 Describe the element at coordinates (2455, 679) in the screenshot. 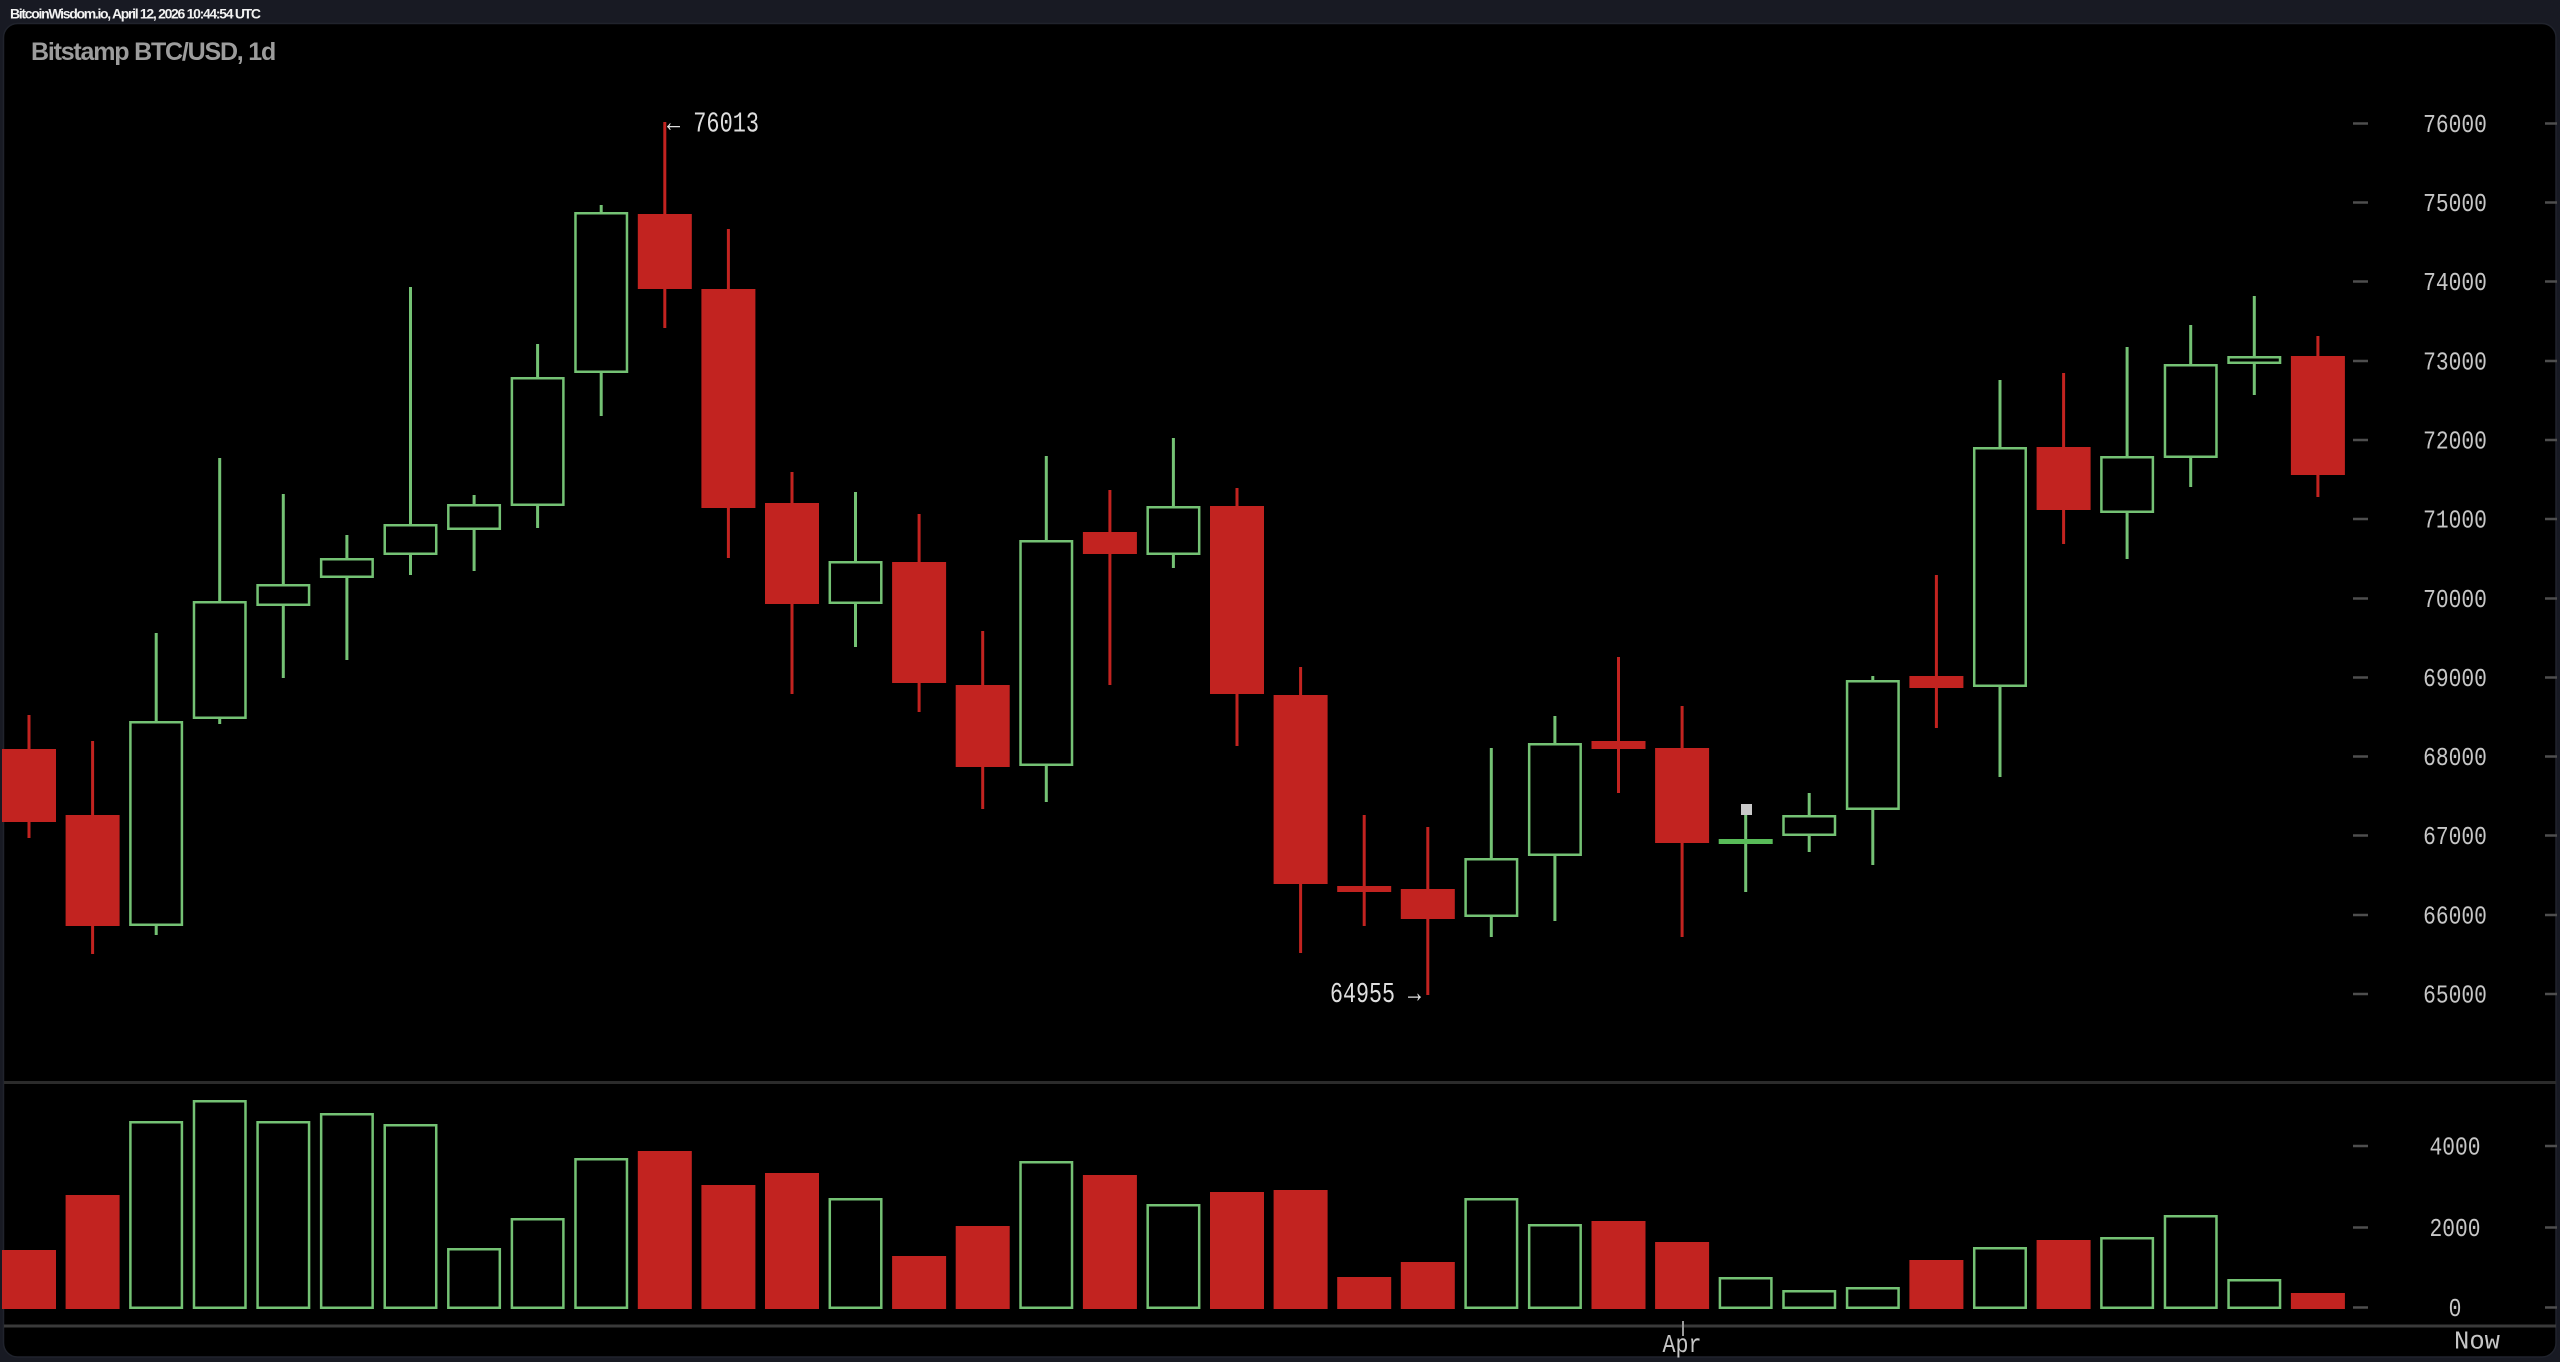

I see `svg-text: 69000` at that location.